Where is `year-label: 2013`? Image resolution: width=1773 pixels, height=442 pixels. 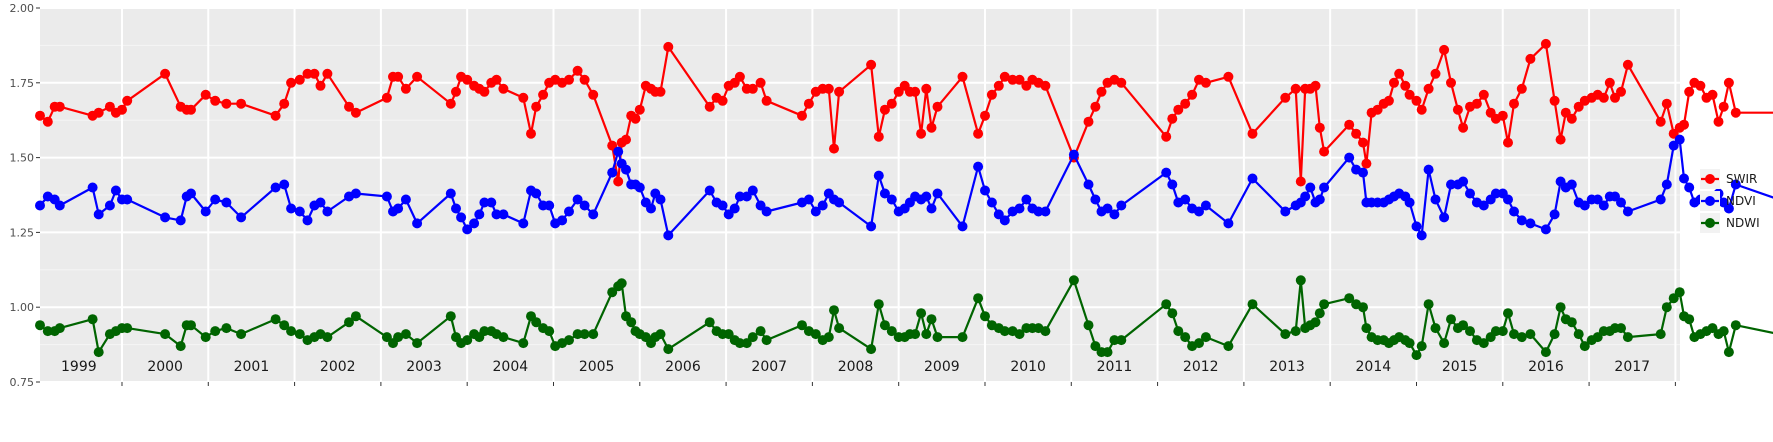
year-label: 2013 is located at coordinates (1287, 367).